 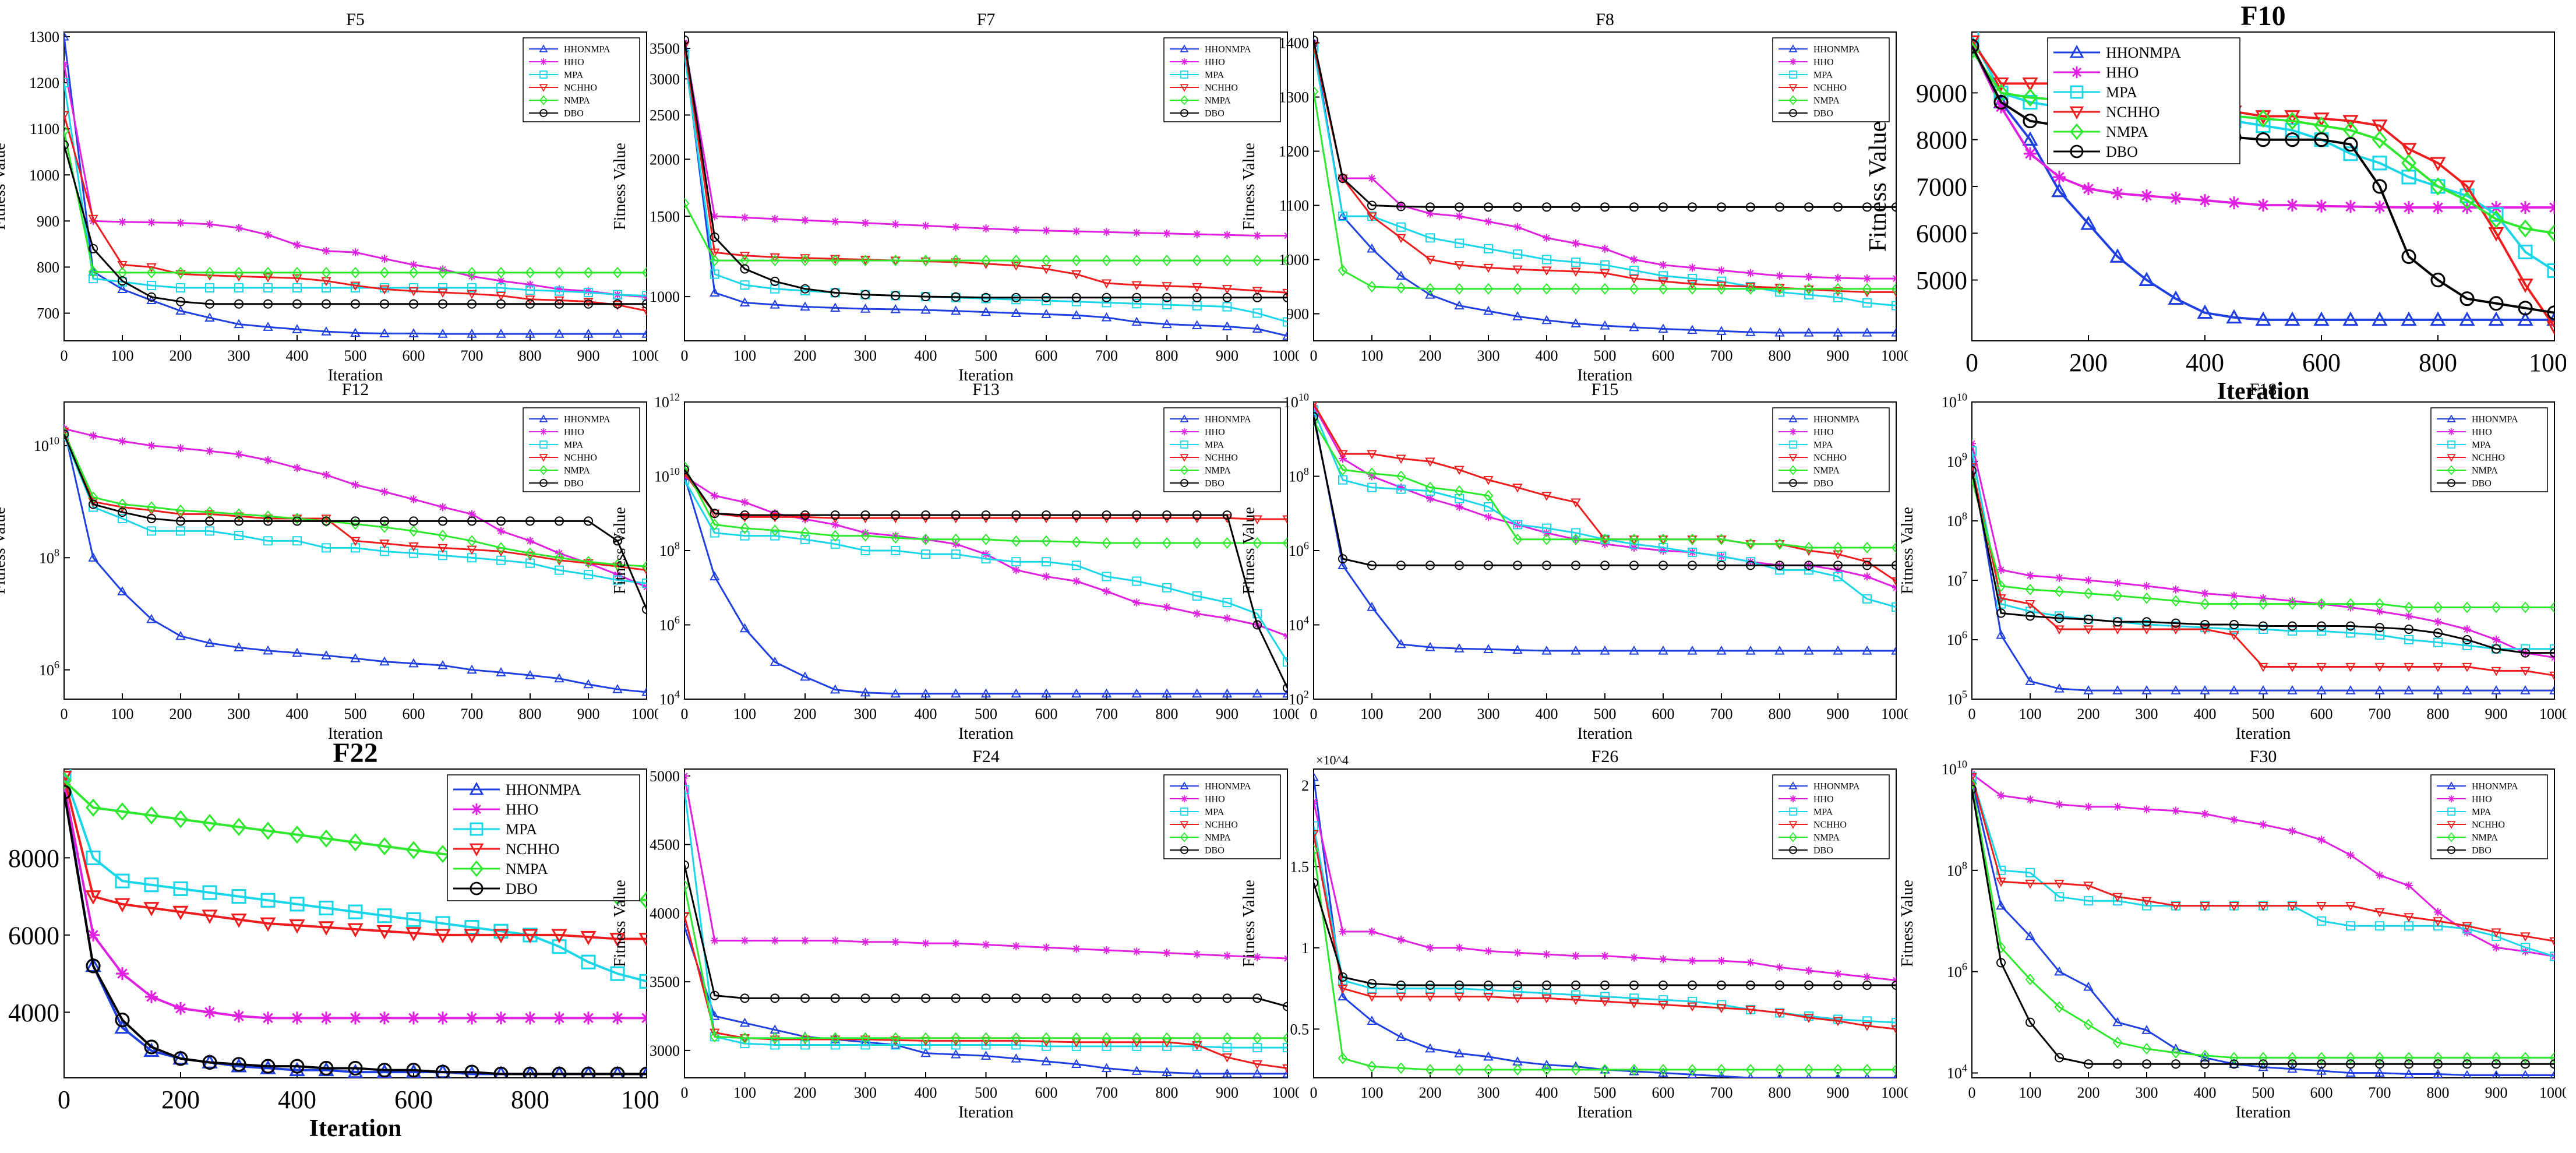 I want to click on x-tick-label: 900, so click(x=2496, y=714).